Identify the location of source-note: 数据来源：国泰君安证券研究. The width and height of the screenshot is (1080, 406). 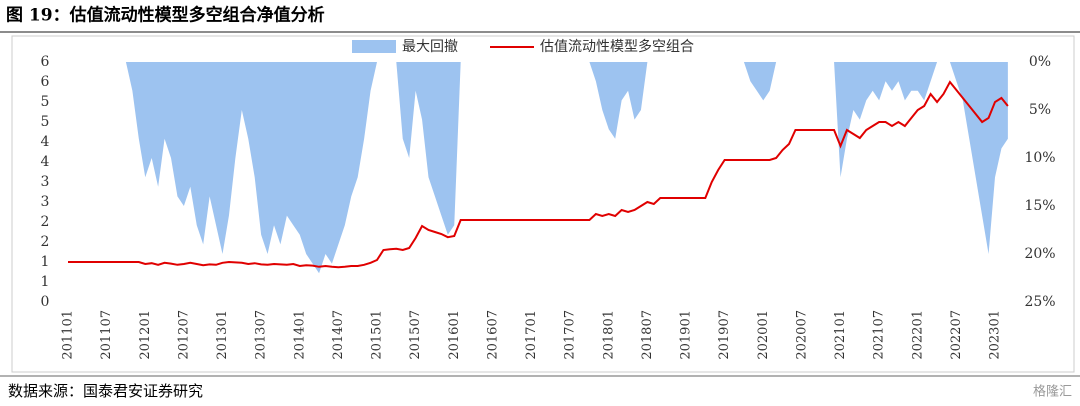
(105, 391).